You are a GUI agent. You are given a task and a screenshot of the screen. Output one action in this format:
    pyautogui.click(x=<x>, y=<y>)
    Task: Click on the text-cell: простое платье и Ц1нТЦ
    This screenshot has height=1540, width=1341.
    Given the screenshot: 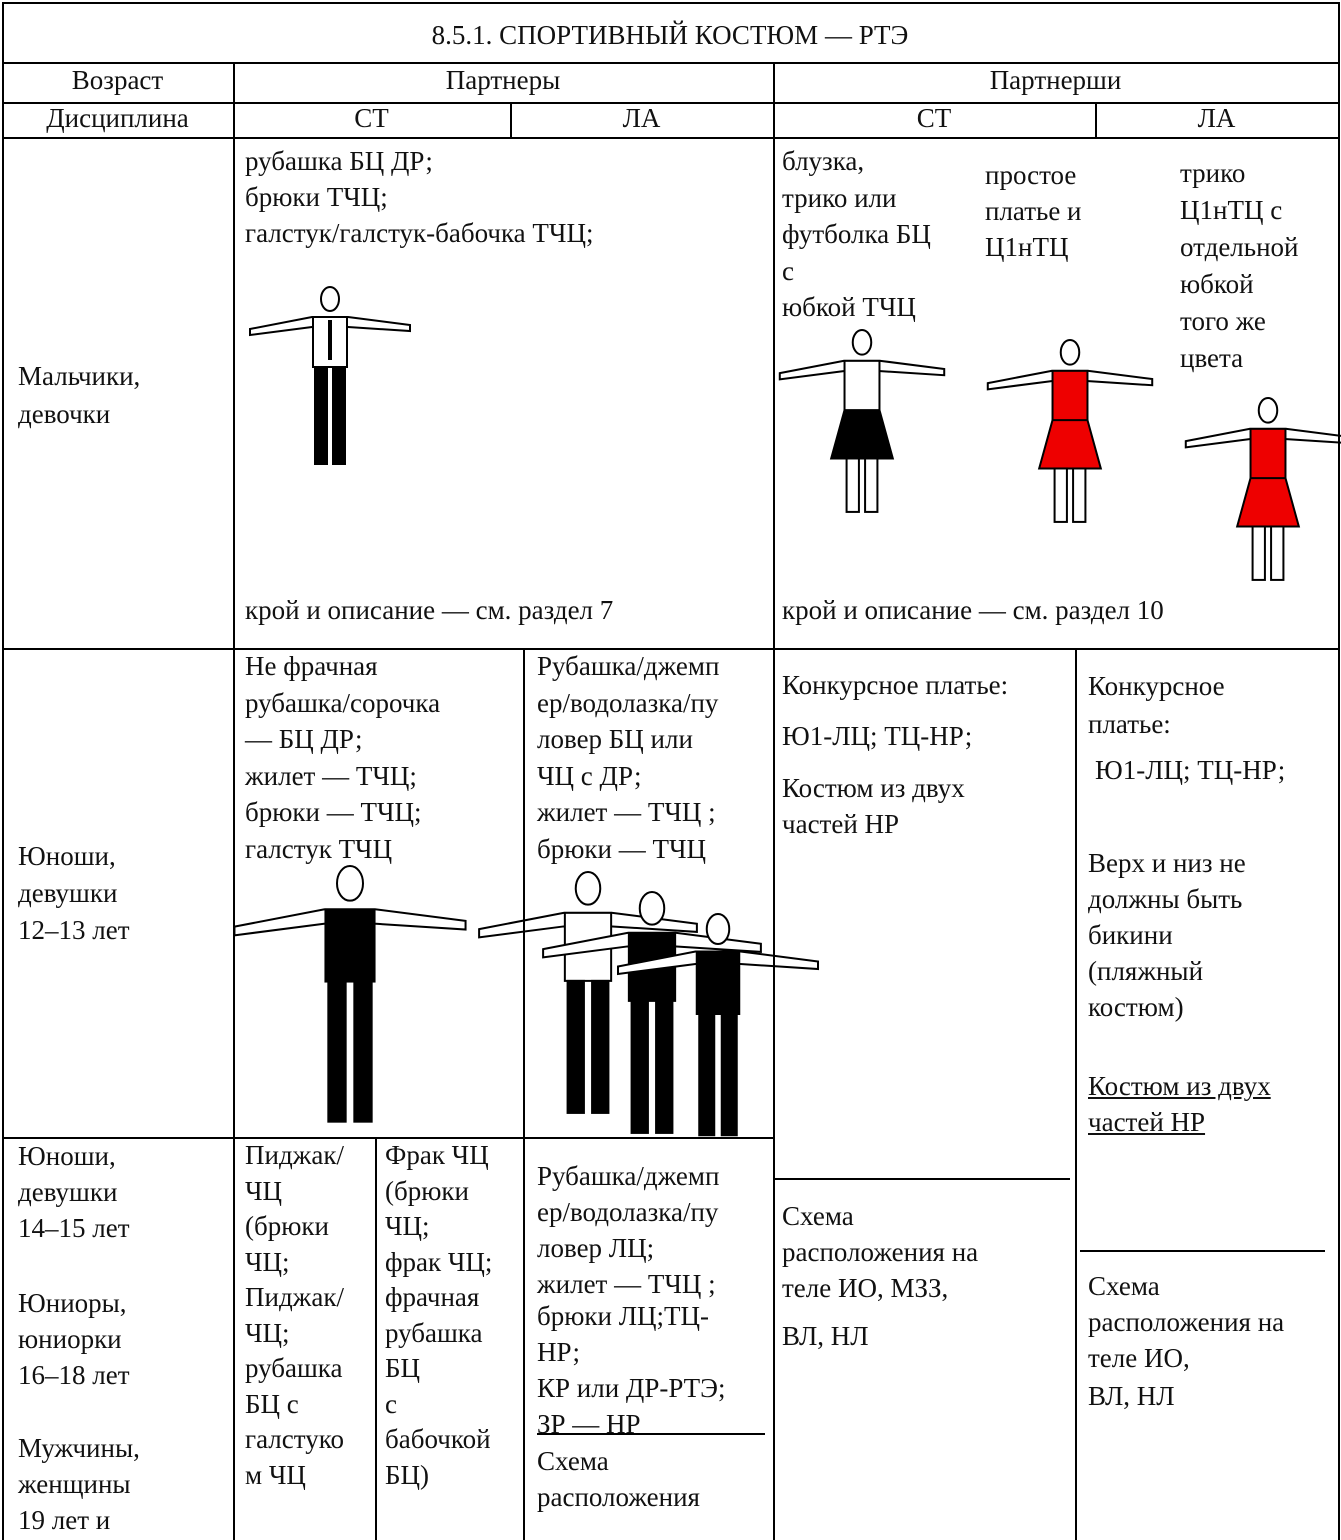 What is the action you would take?
    pyautogui.click(x=1033, y=211)
    